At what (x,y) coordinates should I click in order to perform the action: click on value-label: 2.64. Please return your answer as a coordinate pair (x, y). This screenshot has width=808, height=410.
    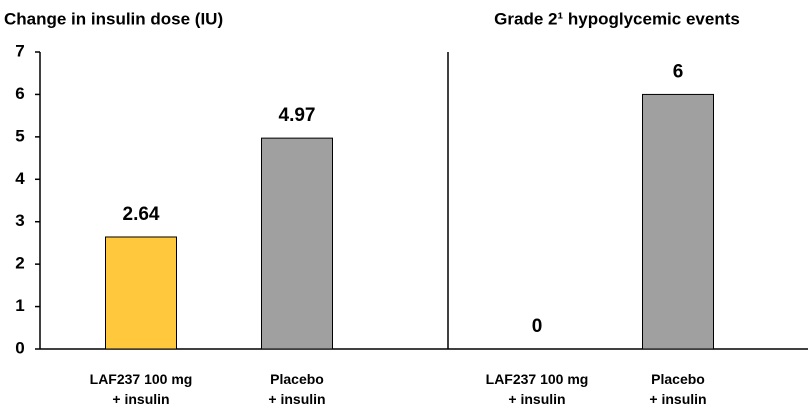
    Looking at the image, I should click on (141, 214).